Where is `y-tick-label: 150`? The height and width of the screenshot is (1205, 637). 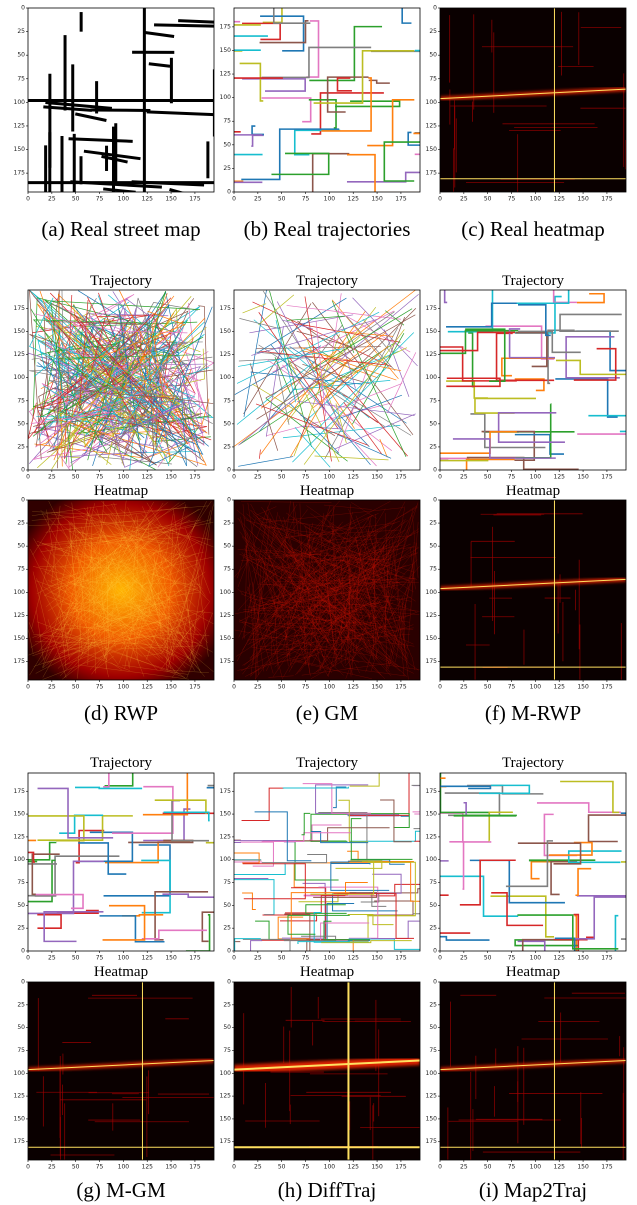
y-tick-label: 150 is located at coordinates (226, 814).